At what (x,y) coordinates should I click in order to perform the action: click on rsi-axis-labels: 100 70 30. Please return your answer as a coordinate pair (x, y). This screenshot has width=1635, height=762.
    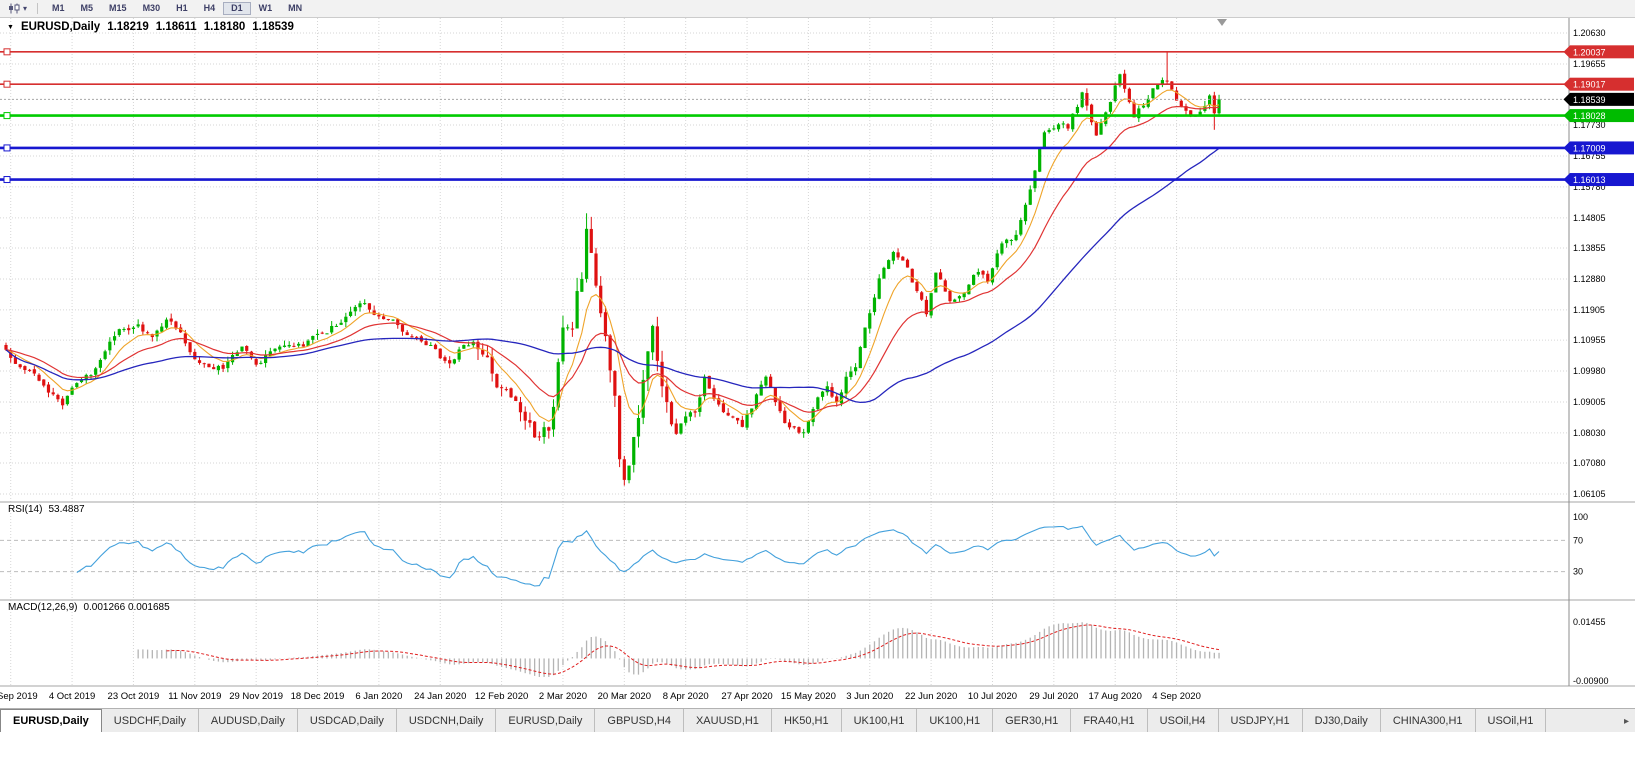
    Looking at the image, I should click on (1580, 544).